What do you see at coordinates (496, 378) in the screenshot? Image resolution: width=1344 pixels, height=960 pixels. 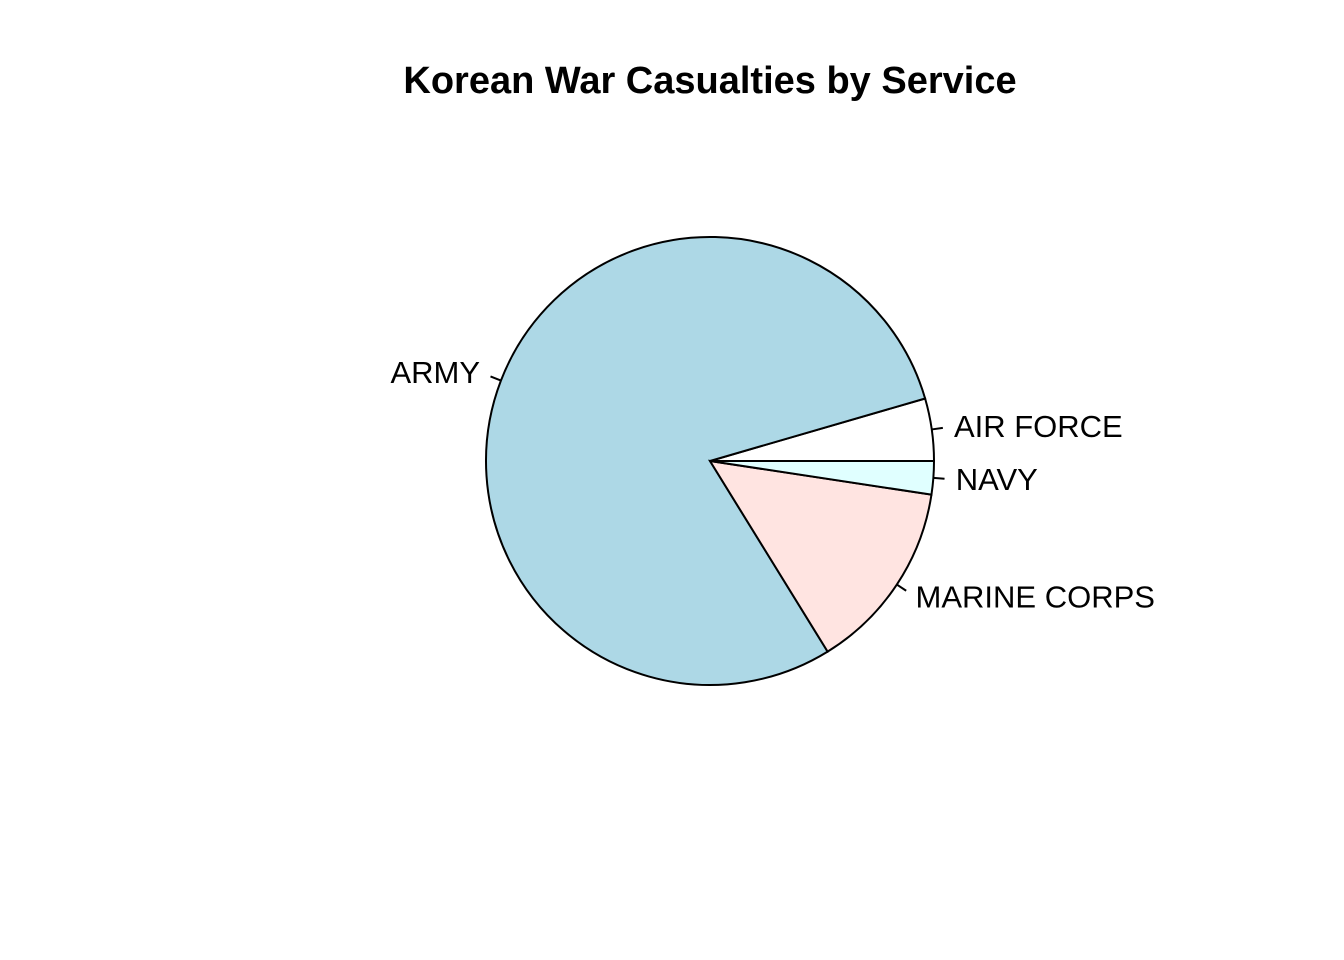 I see `label-tick-army` at bounding box center [496, 378].